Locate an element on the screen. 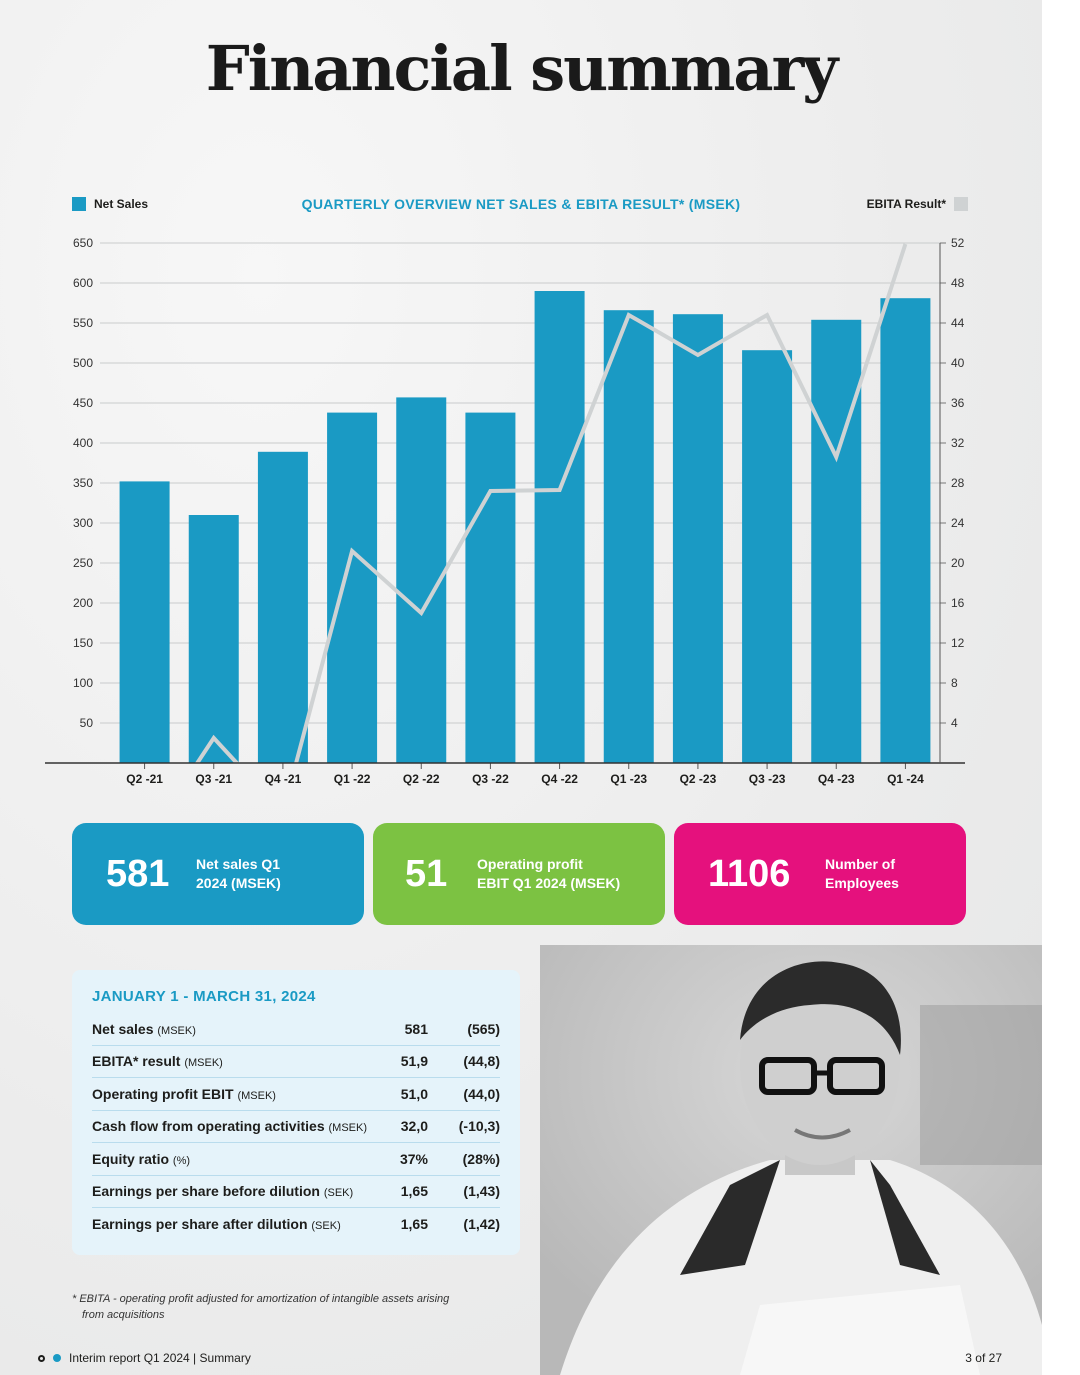  row-label-text: Equity ratio is located at coordinates (131, 1158).